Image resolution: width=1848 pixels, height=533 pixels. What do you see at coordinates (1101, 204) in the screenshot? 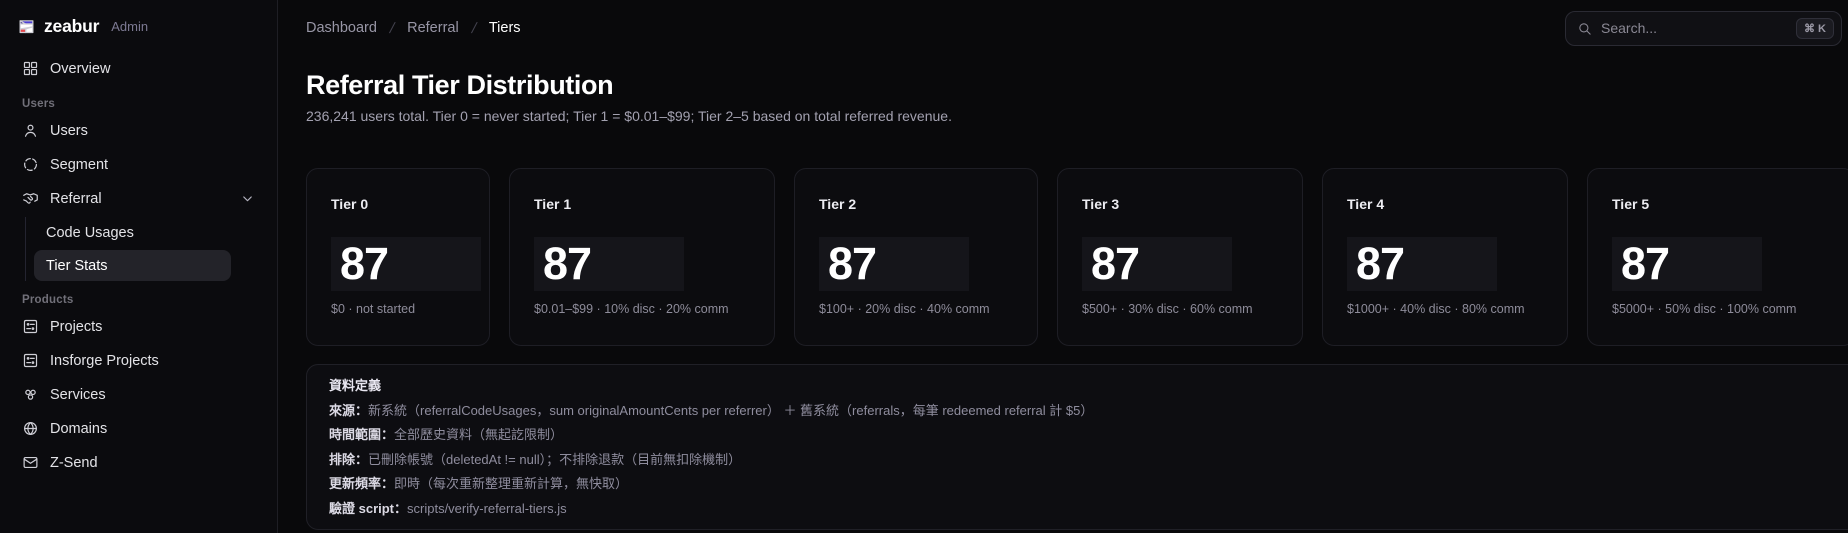
I see `tier-card-title: Tier 3` at bounding box center [1101, 204].